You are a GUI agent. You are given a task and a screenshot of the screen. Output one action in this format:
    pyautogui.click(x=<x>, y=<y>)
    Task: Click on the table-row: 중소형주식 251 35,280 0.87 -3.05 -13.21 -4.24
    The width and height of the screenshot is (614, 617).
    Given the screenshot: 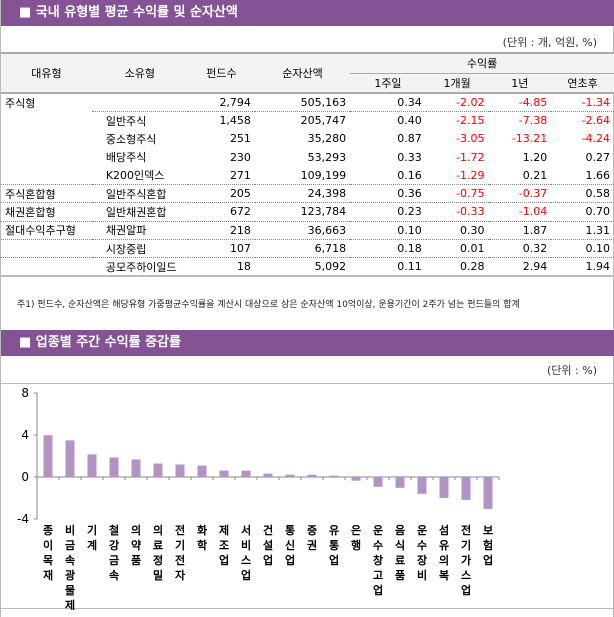 What is the action you would take?
    pyautogui.click(x=307, y=139)
    